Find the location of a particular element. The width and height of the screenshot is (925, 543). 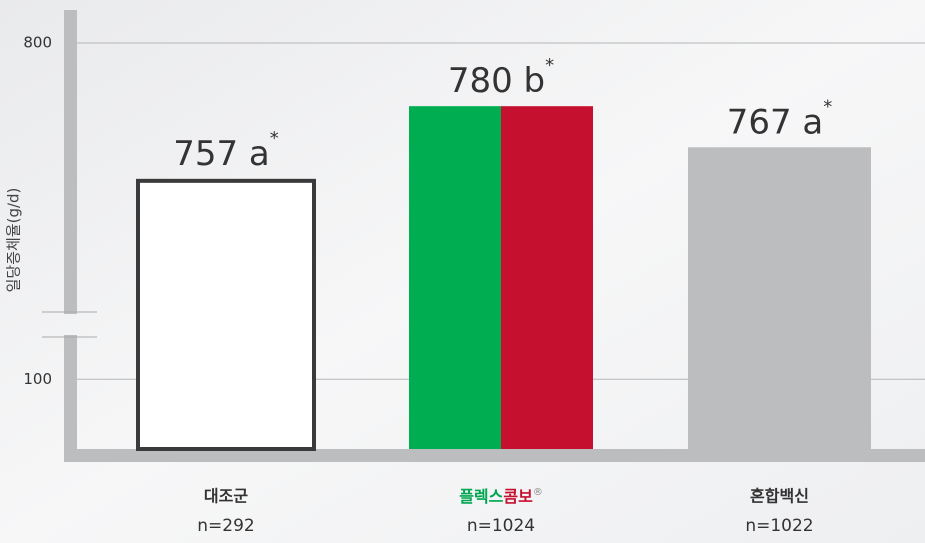

data-label: 757 a* is located at coordinates (226, 151).